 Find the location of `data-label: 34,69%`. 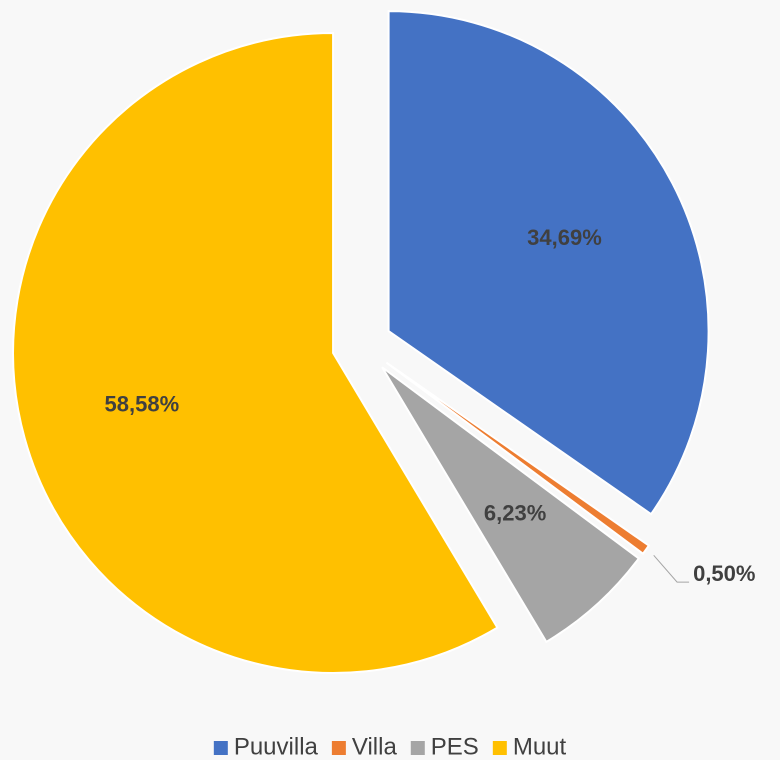

data-label: 34,69% is located at coordinates (564, 237).